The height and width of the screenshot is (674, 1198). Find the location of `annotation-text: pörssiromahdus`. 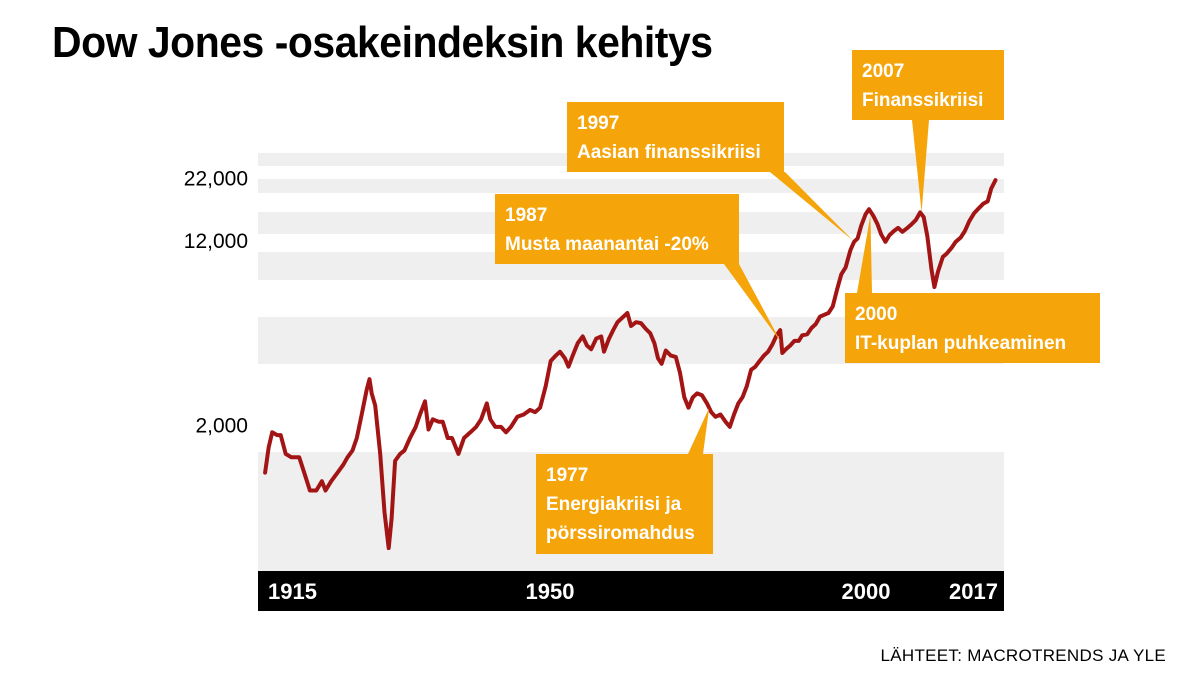

annotation-text: pörssiromahdus is located at coordinates (620, 533).